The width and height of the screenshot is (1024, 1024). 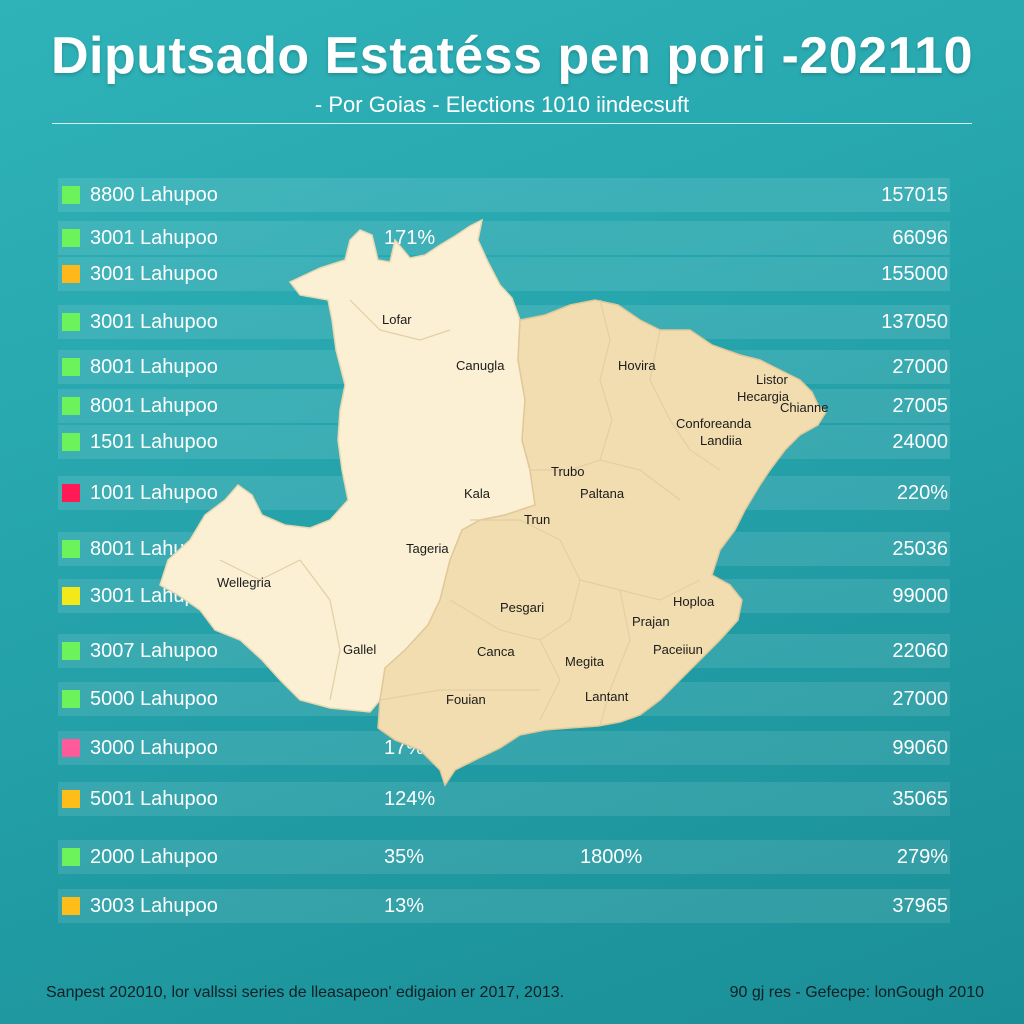 What do you see at coordinates (512, 56) in the screenshot?
I see `page-title: Diputsado Estatéss pen pori -202110` at bounding box center [512, 56].